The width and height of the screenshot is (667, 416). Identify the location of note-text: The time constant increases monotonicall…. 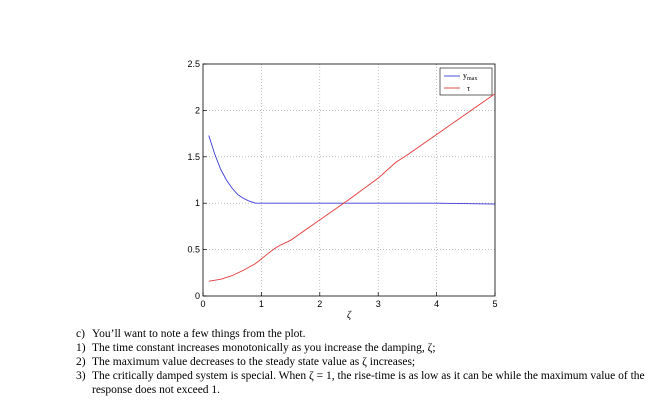
(264, 348).